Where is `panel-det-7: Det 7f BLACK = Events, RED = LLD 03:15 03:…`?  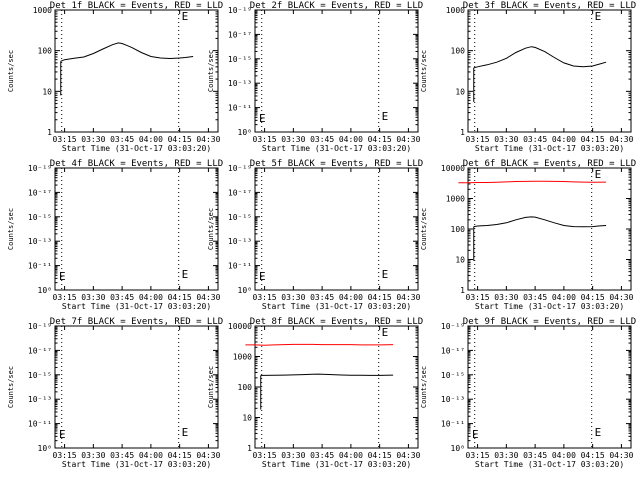
panel-det-7: Det 7f BLACK = Events, RED = LLD 03:15 03:… is located at coordinates (115, 393).